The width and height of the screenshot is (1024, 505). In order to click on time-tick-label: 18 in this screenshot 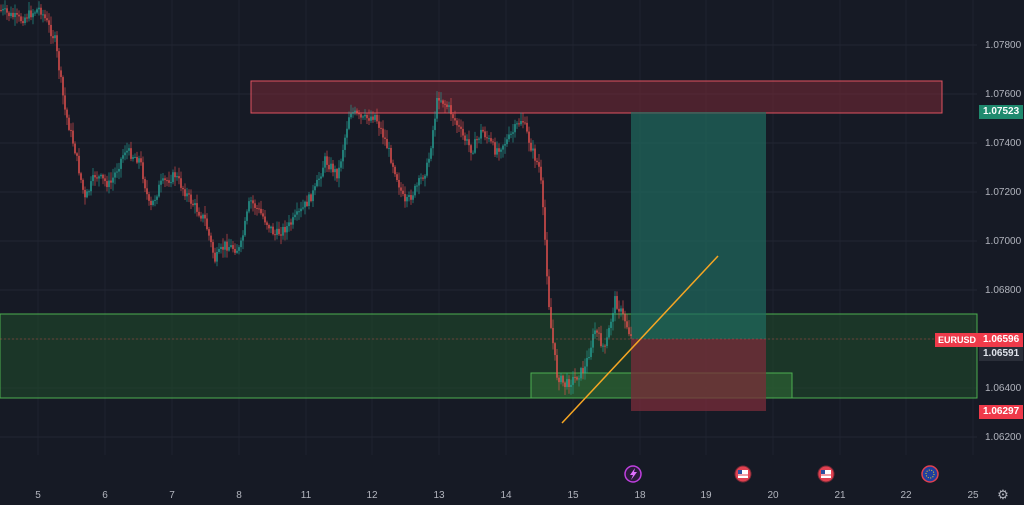, I will do `click(640, 495)`.